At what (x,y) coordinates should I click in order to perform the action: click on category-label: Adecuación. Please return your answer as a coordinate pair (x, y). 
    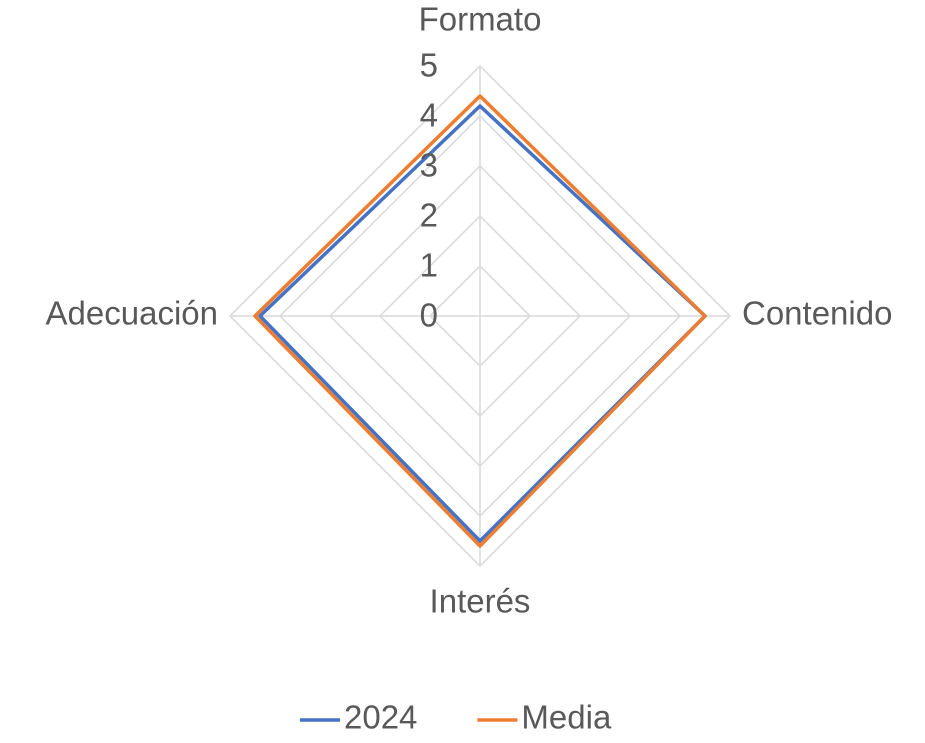
    Looking at the image, I should click on (132, 313).